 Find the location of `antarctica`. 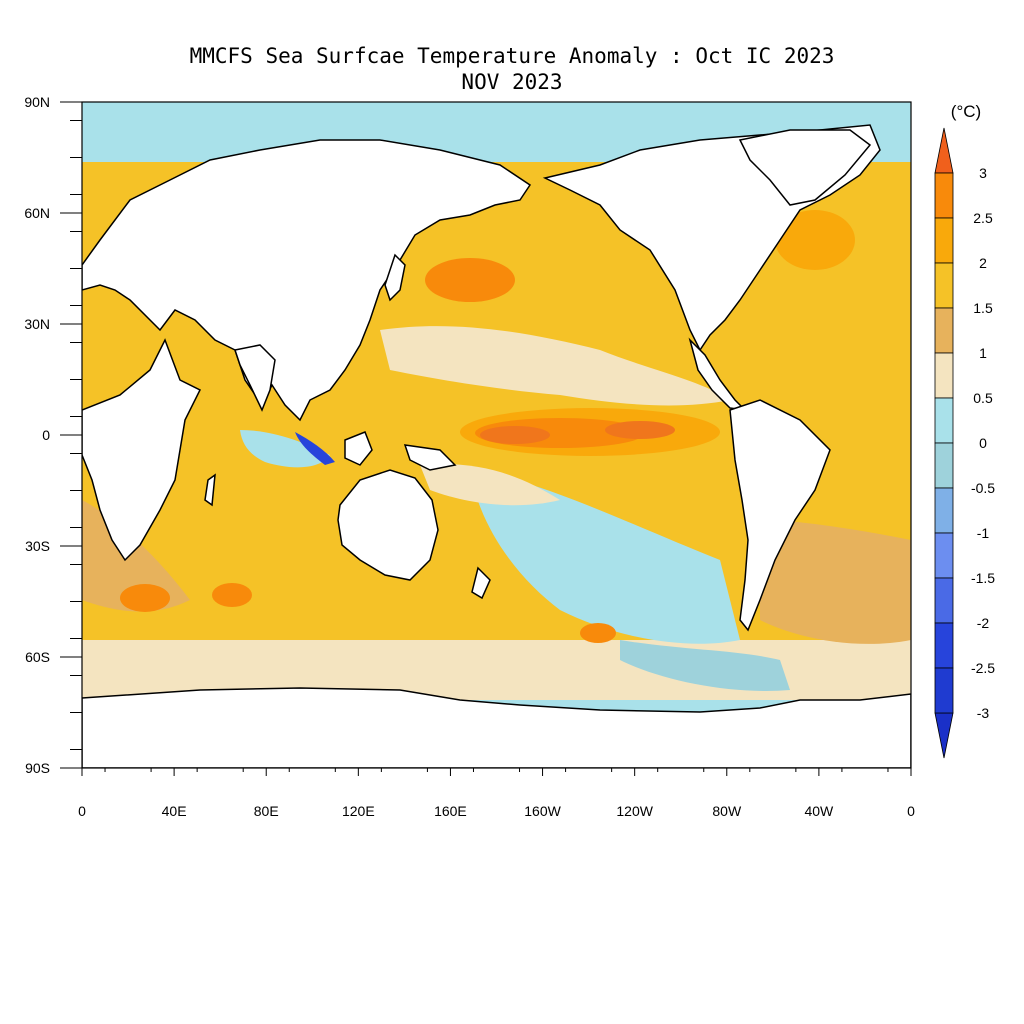

antarctica is located at coordinates (496, 727).